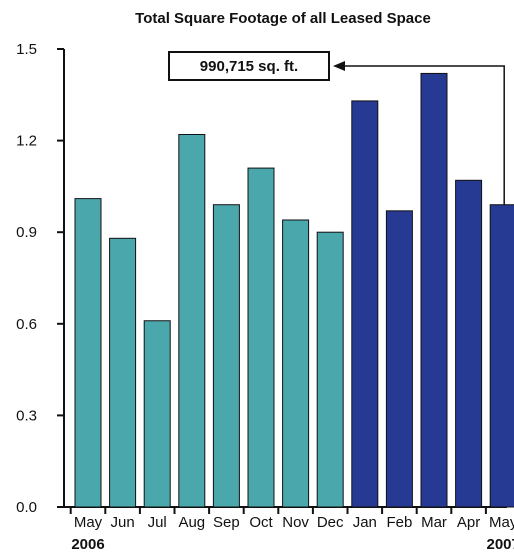  I want to click on x-tick-label: Oct, so click(261, 522).